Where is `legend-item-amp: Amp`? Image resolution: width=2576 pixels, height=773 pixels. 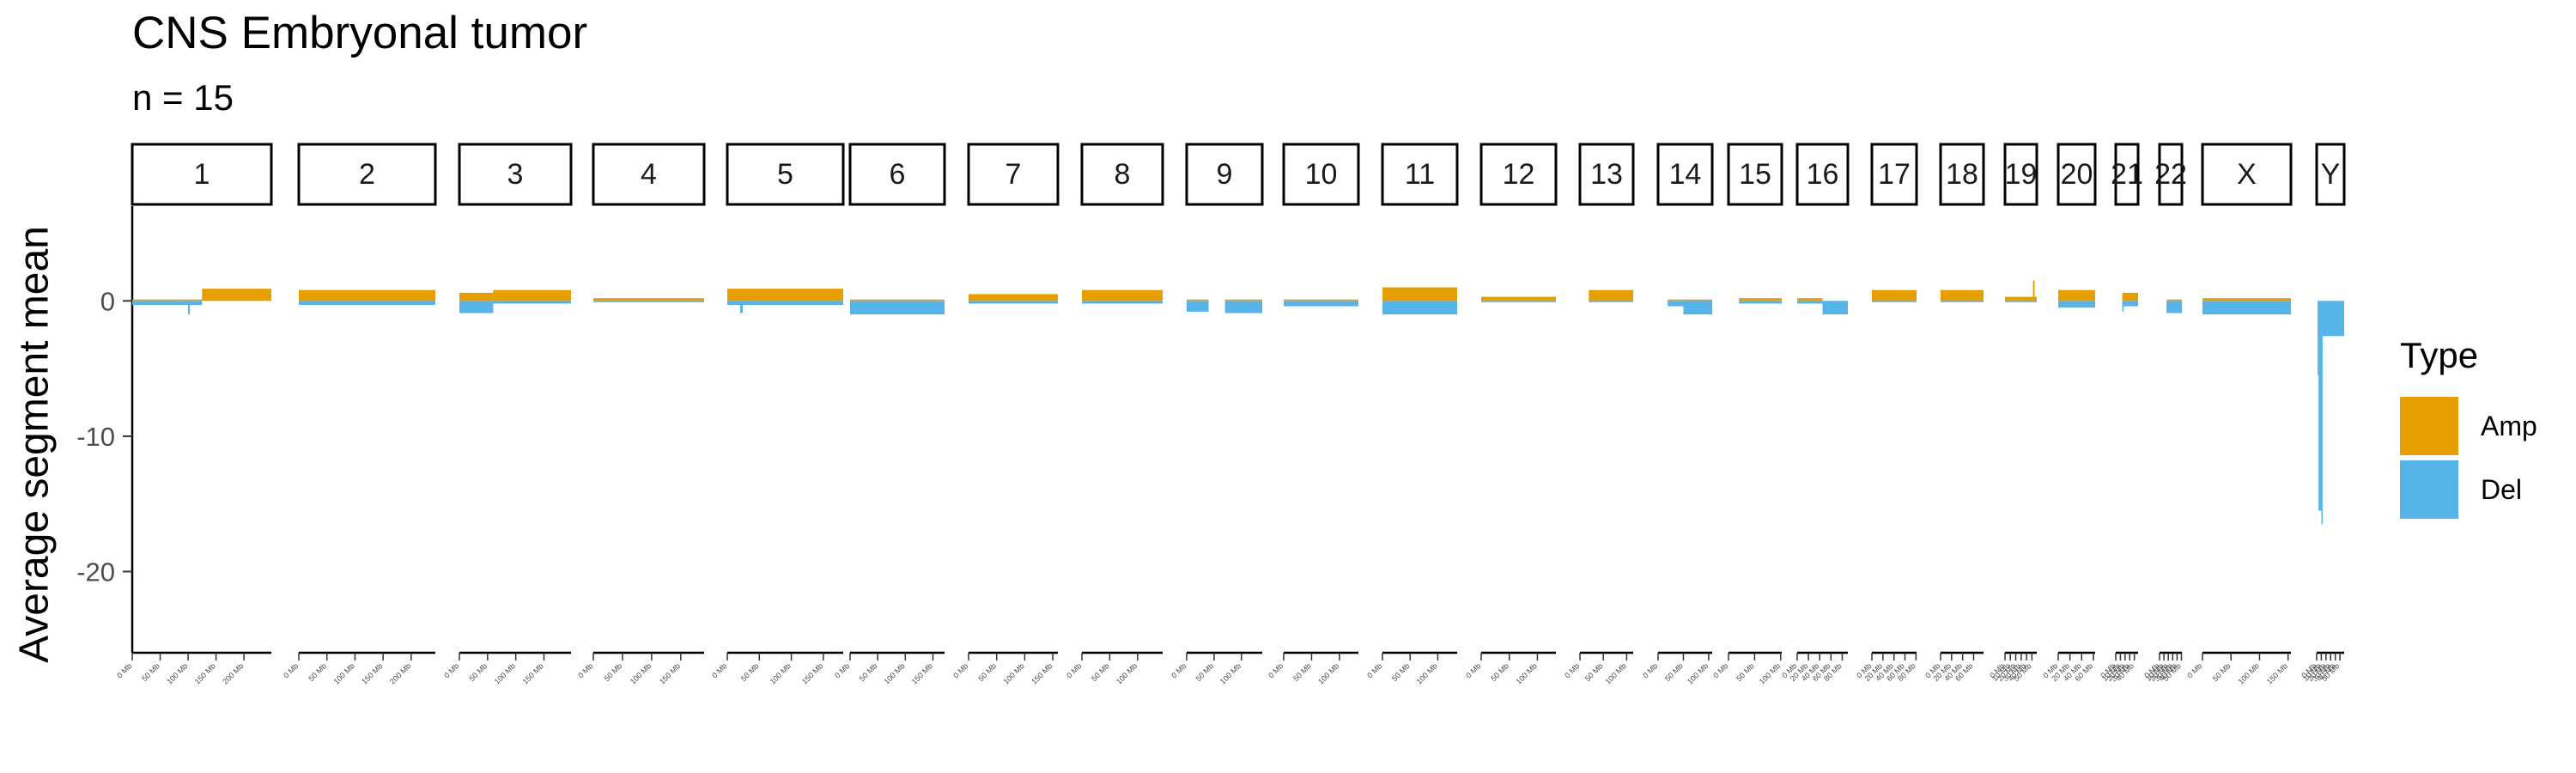
legend-item-amp: Amp is located at coordinates (2468, 426).